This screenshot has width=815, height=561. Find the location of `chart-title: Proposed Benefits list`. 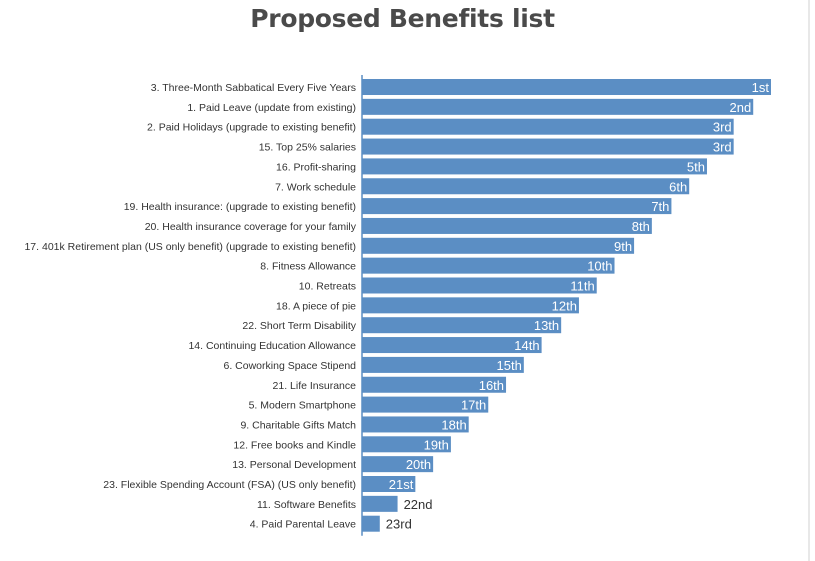

chart-title: Proposed Benefits list is located at coordinates (402, 18).